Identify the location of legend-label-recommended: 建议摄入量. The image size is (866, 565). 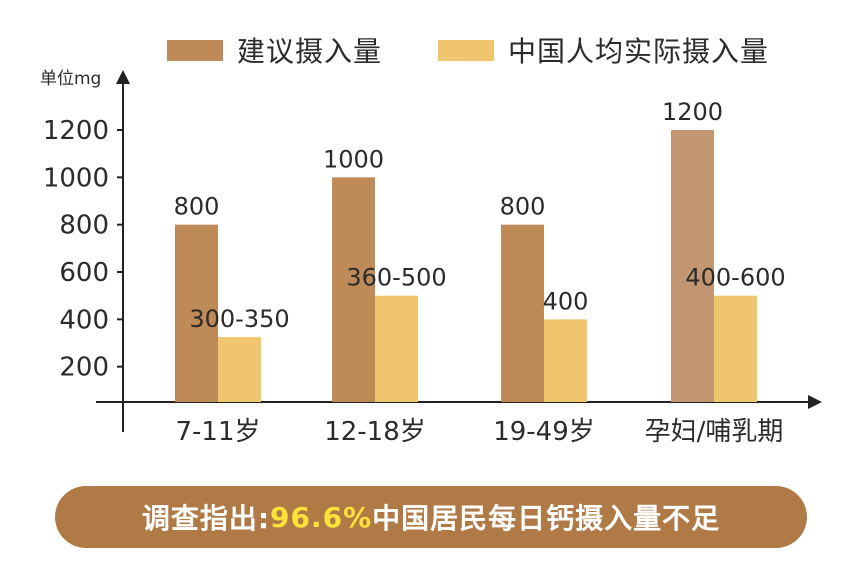
(310, 51).